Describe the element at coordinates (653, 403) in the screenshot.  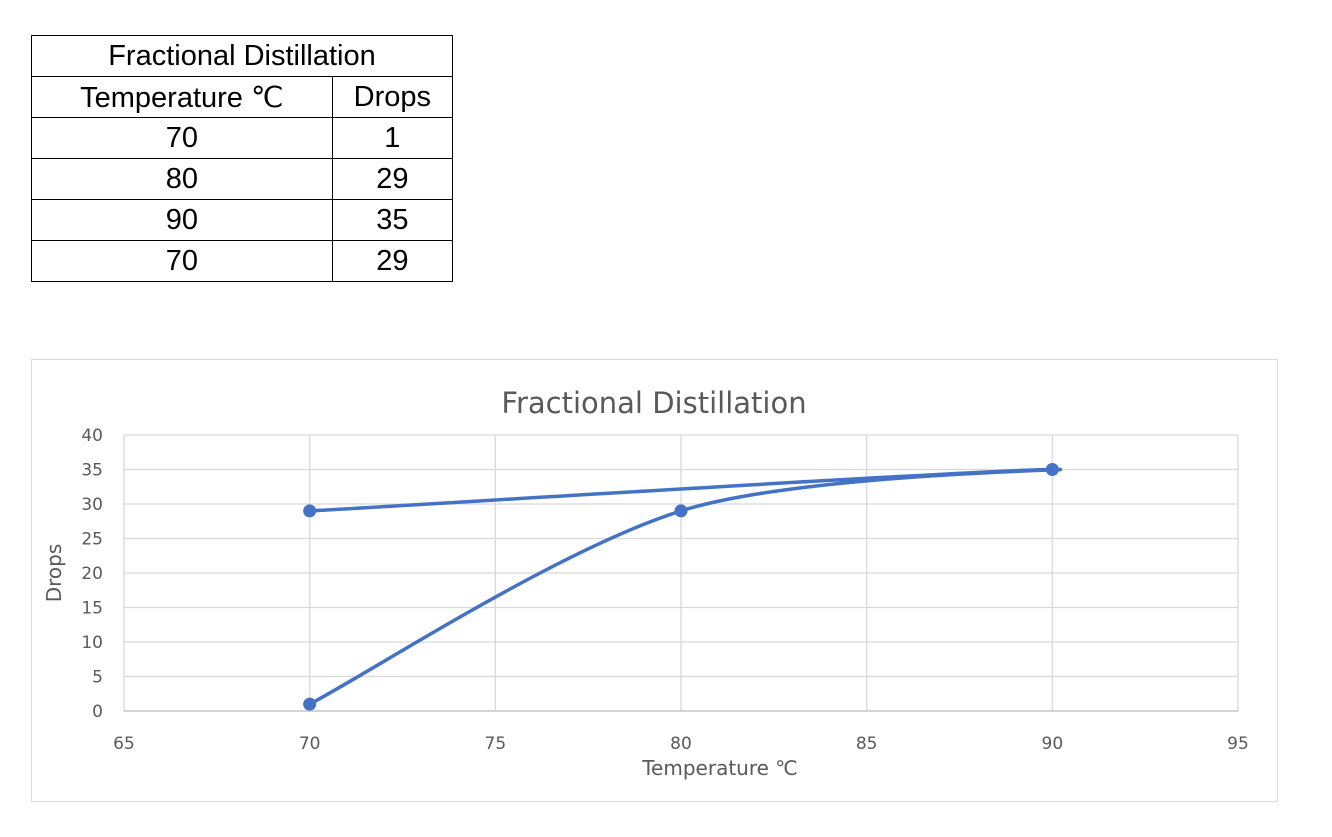
I see `chart-title: Fractional Distillation` at that location.